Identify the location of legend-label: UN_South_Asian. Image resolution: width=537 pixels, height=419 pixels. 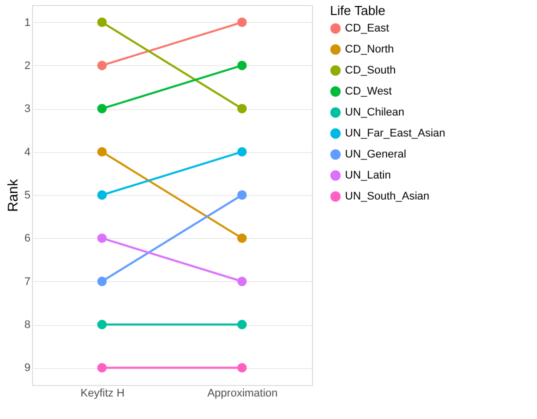
(387, 196).